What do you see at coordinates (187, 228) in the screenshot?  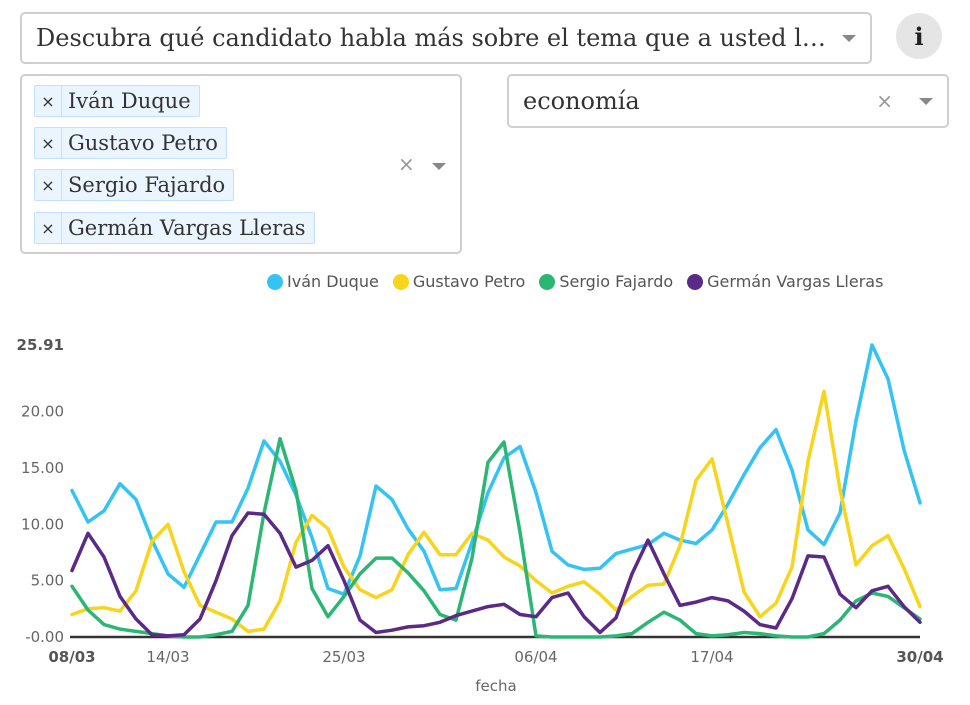 I see `candidate-tag-label: Germán Vargas Lleras` at bounding box center [187, 228].